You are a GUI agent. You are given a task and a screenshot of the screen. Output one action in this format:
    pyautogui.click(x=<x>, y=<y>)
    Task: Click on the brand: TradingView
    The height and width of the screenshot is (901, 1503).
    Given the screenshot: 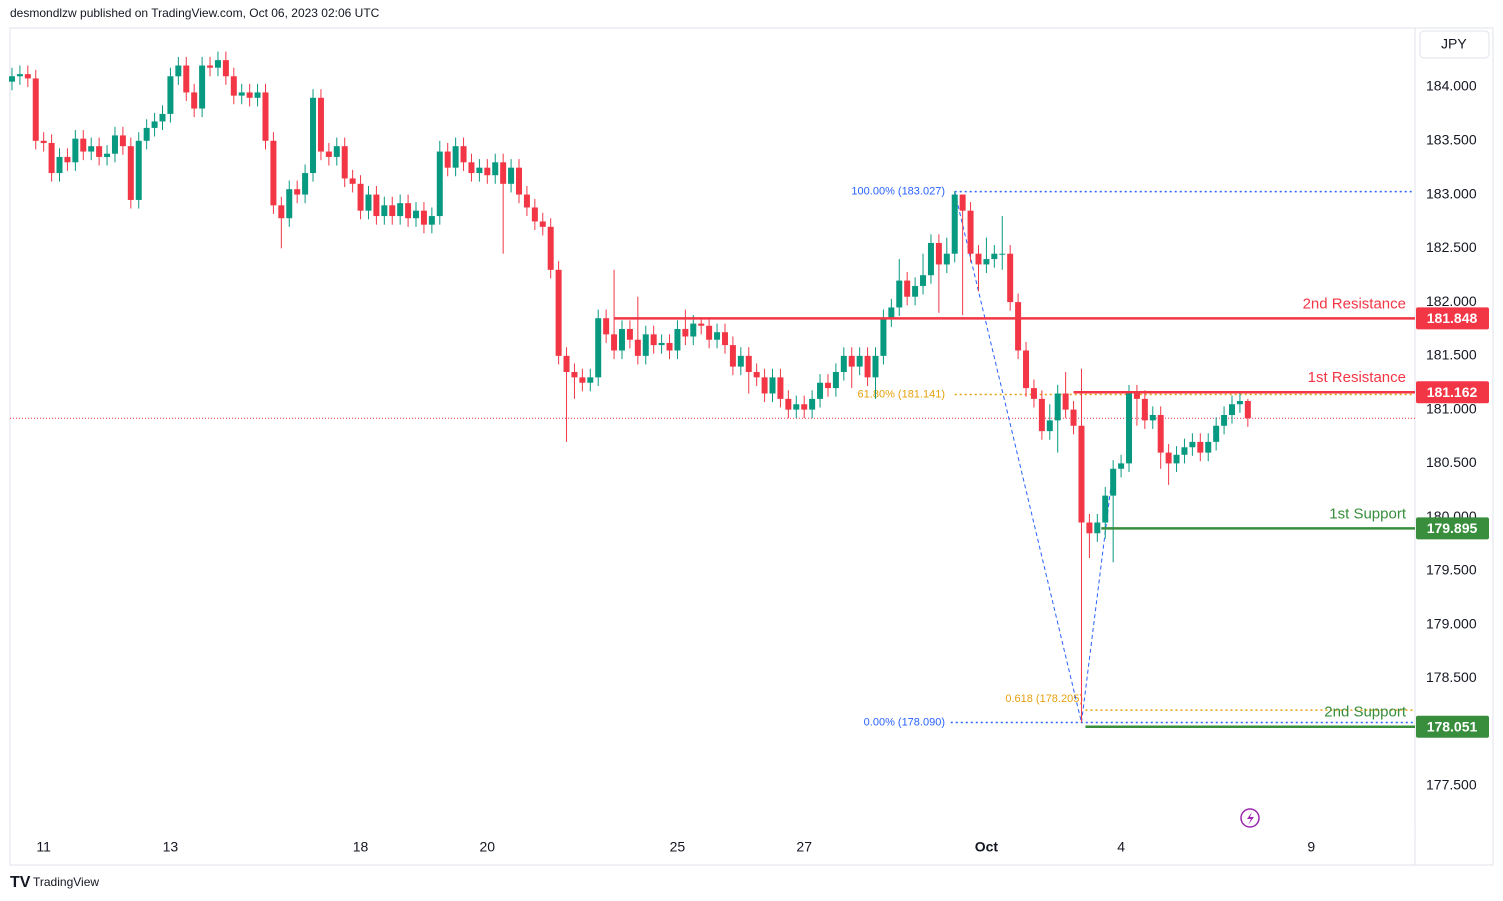 What is the action you would take?
    pyautogui.click(x=66, y=882)
    